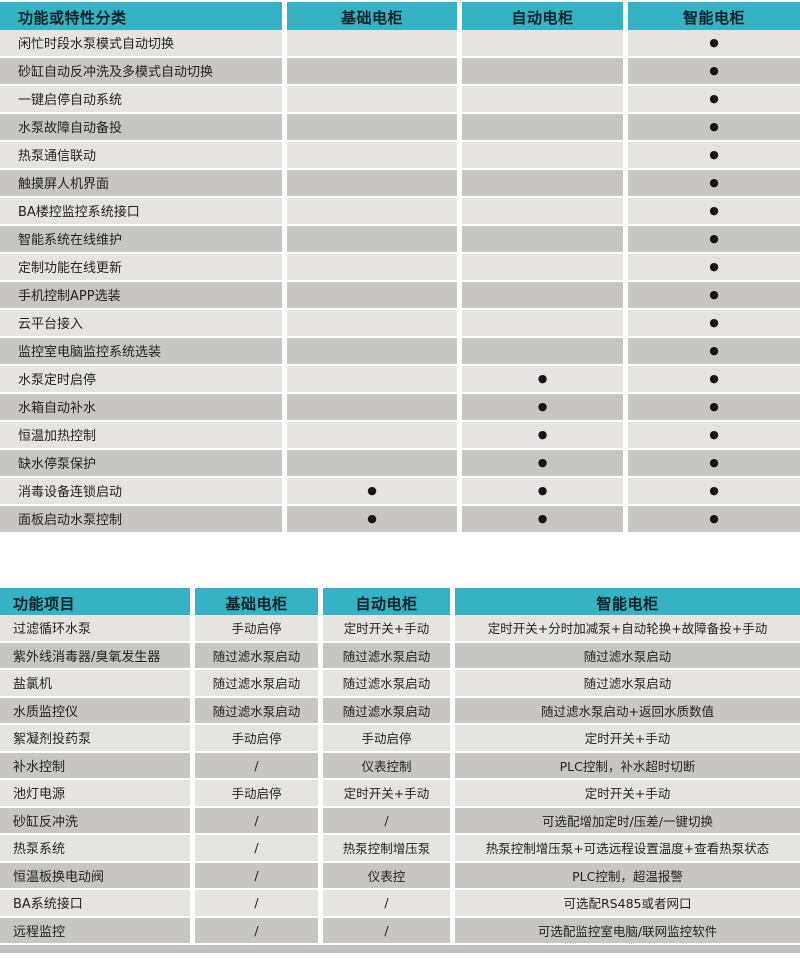 This screenshot has width=800, height=959. What do you see at coordinates (141, 267) in the screenshot?
I see `feature-row-label: 定制功能在线更新` at bounding box center [141, 267].